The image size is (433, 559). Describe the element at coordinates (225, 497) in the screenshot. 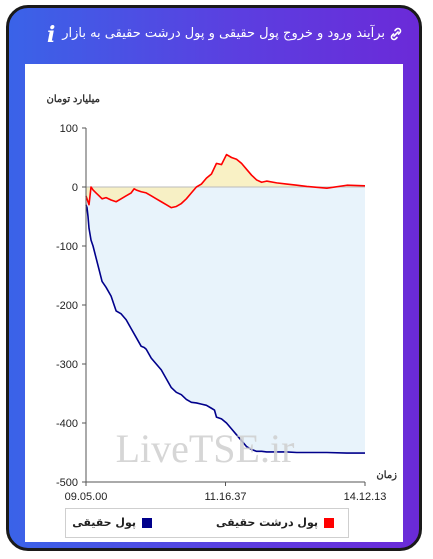

I see `x-tick-label: 11.16.37` at that location.